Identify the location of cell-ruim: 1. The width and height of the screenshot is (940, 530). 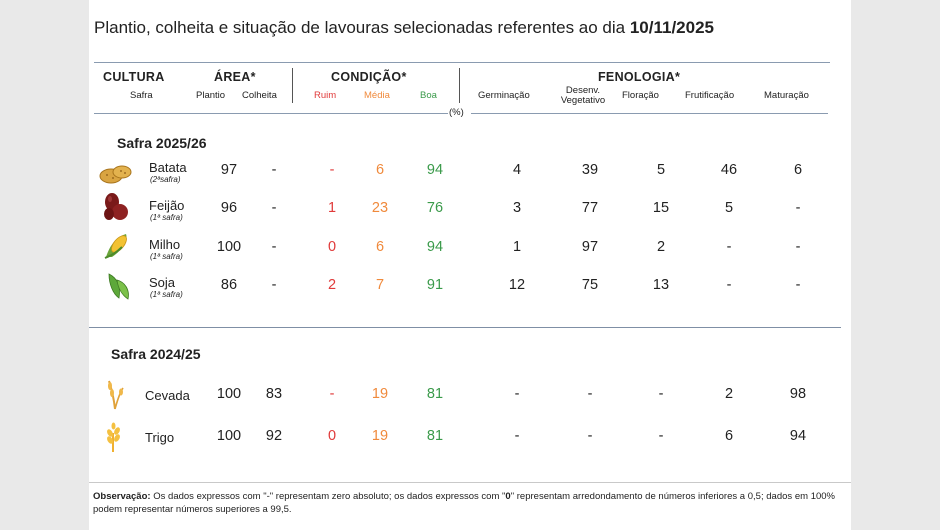
(332, 208).